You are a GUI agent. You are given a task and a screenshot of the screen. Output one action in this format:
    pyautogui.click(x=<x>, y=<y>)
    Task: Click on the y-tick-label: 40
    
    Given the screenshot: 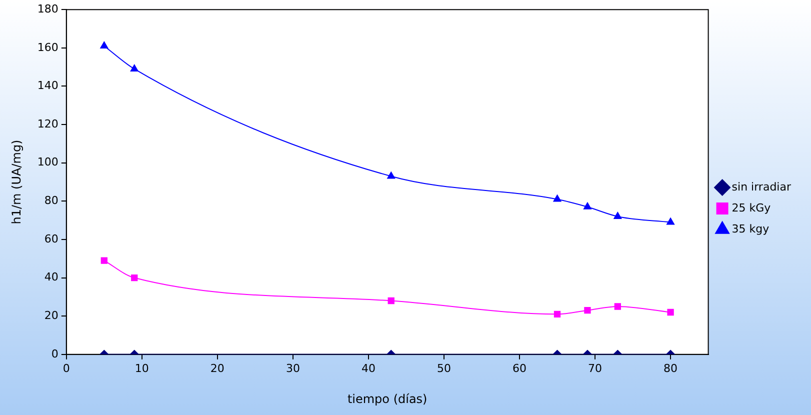 What is the action you would take?
    pyautogui.click(x=51, y=277)
    